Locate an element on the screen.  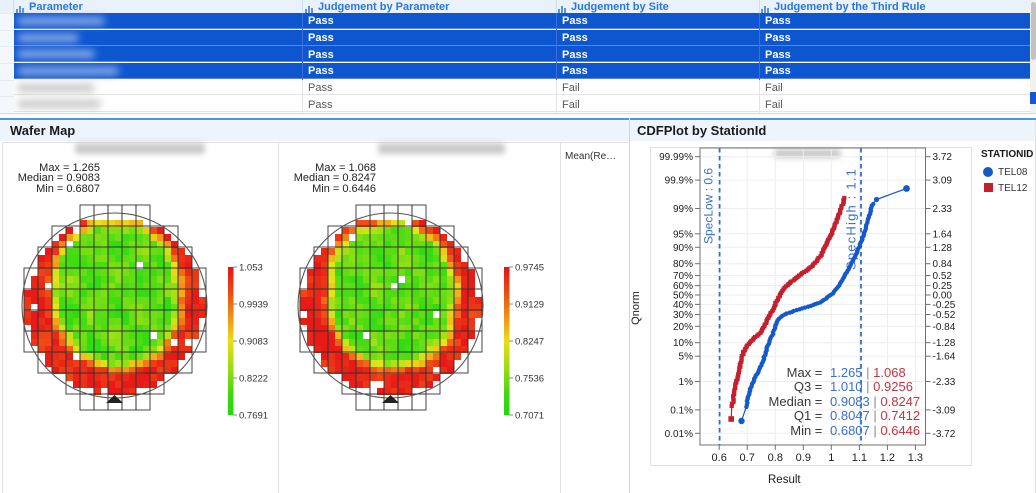
svg-text: -3.72 is located at coordinates (944, 434).